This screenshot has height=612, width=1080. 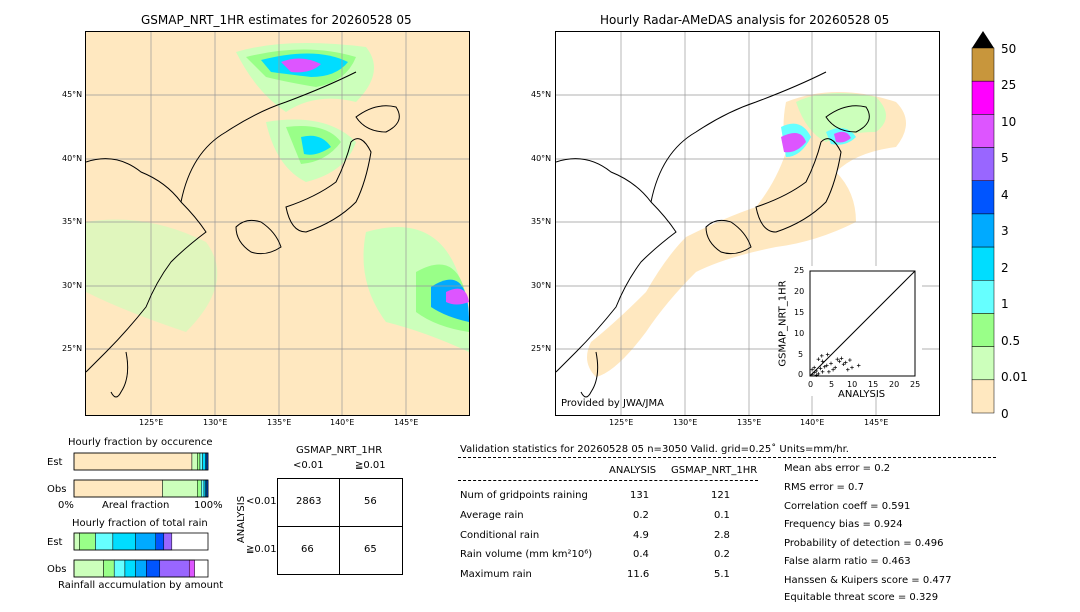 I want to click on colorbar-boxes, so click(x=983, y=230).